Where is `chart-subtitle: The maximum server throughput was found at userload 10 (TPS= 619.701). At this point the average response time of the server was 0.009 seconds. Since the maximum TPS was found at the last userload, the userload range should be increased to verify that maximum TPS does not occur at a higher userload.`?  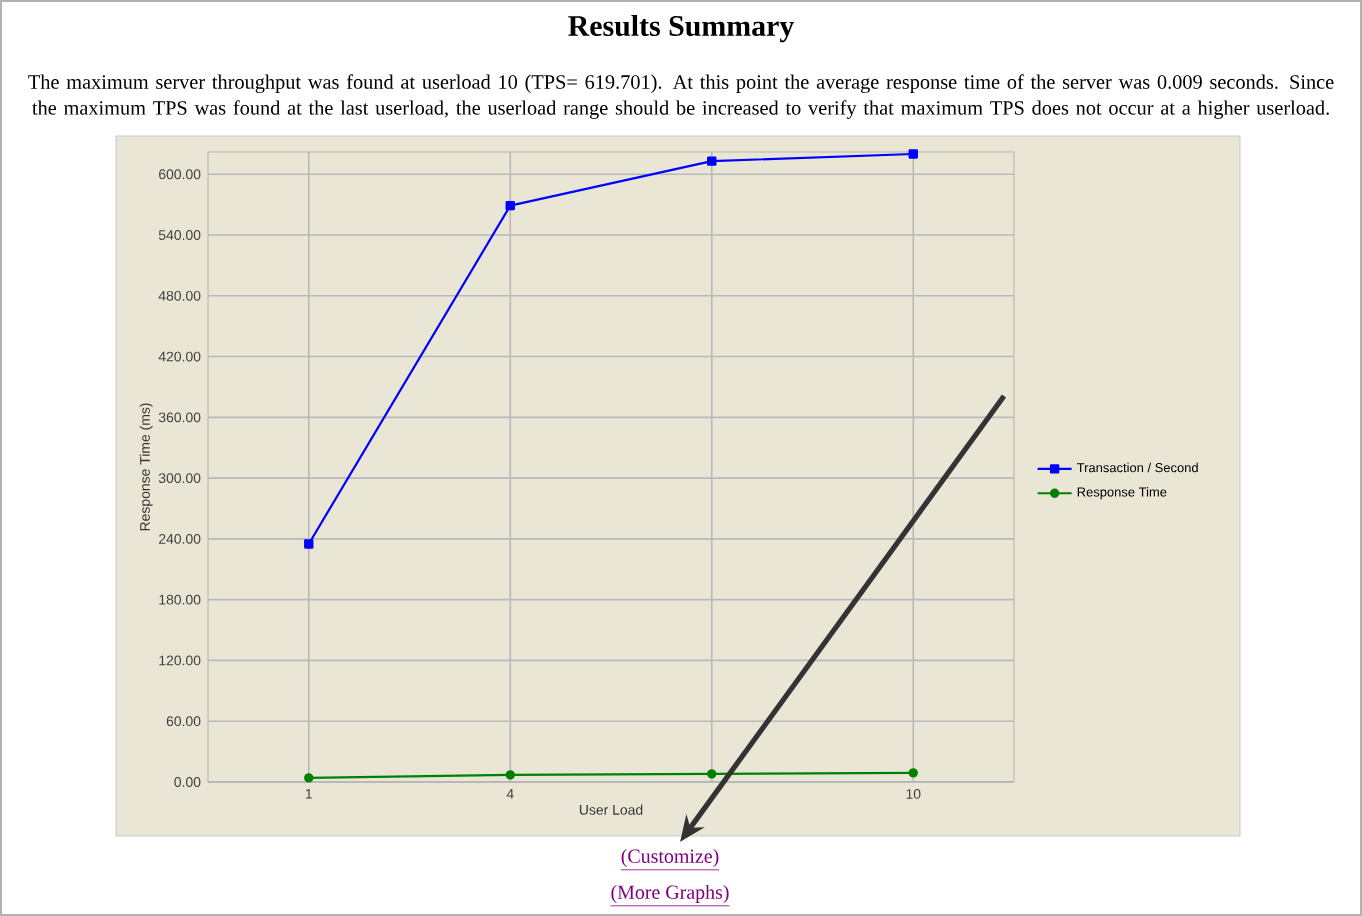
chart-subtitle: The maximum server throughput was found at userload 10 (TPS= 619.701). At this point the average response time of the server was 0.009 seconds. Since the maximum TPS was found at the last userload, the userload range should be increased to verify that maximum TPS does not occur at a higher userload. is located at coordinates (681, 96).